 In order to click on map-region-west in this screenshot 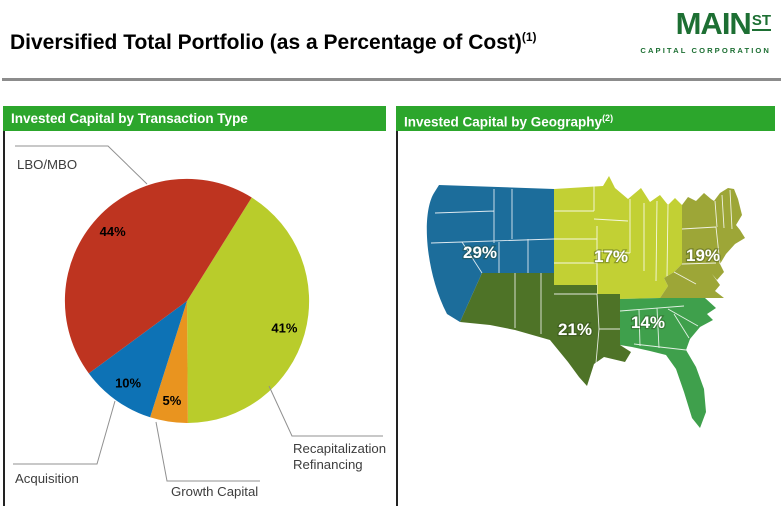, I will do `click(490, 253)`.